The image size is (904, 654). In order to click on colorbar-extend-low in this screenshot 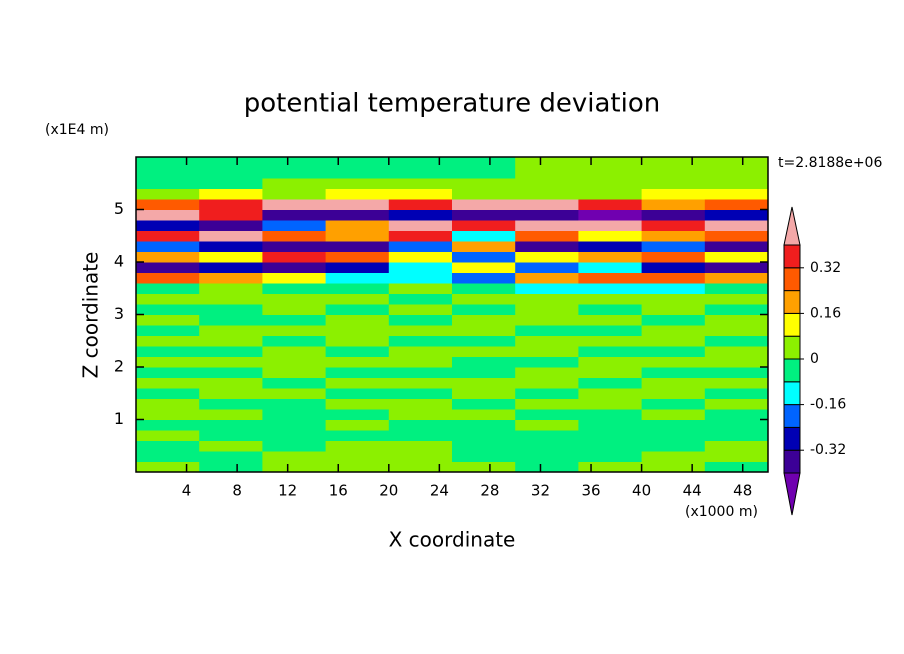, I will do `click(792, 494)`.